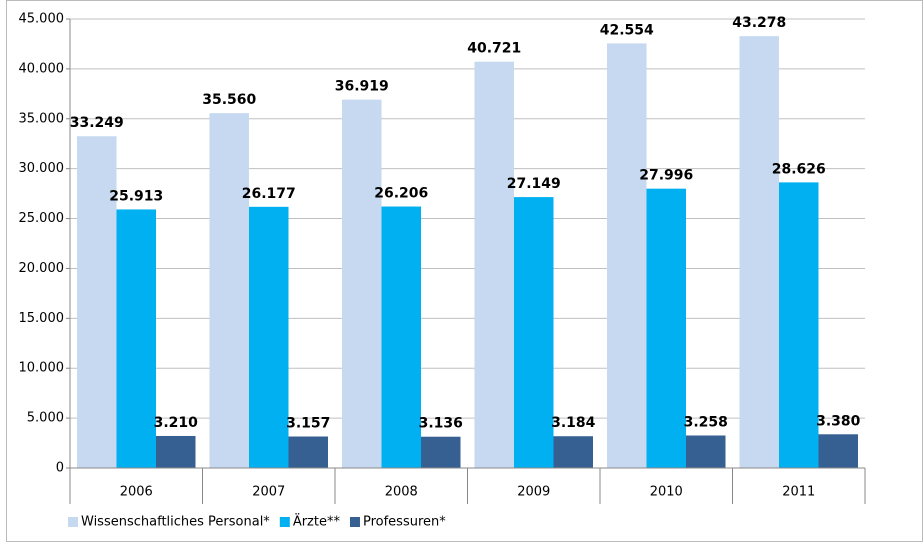 The image size is (924, 543). What do you see at coordinates (60, 468) in the screenshot?
I see `y-tick-label: 0` at bounding box center [60, 468].